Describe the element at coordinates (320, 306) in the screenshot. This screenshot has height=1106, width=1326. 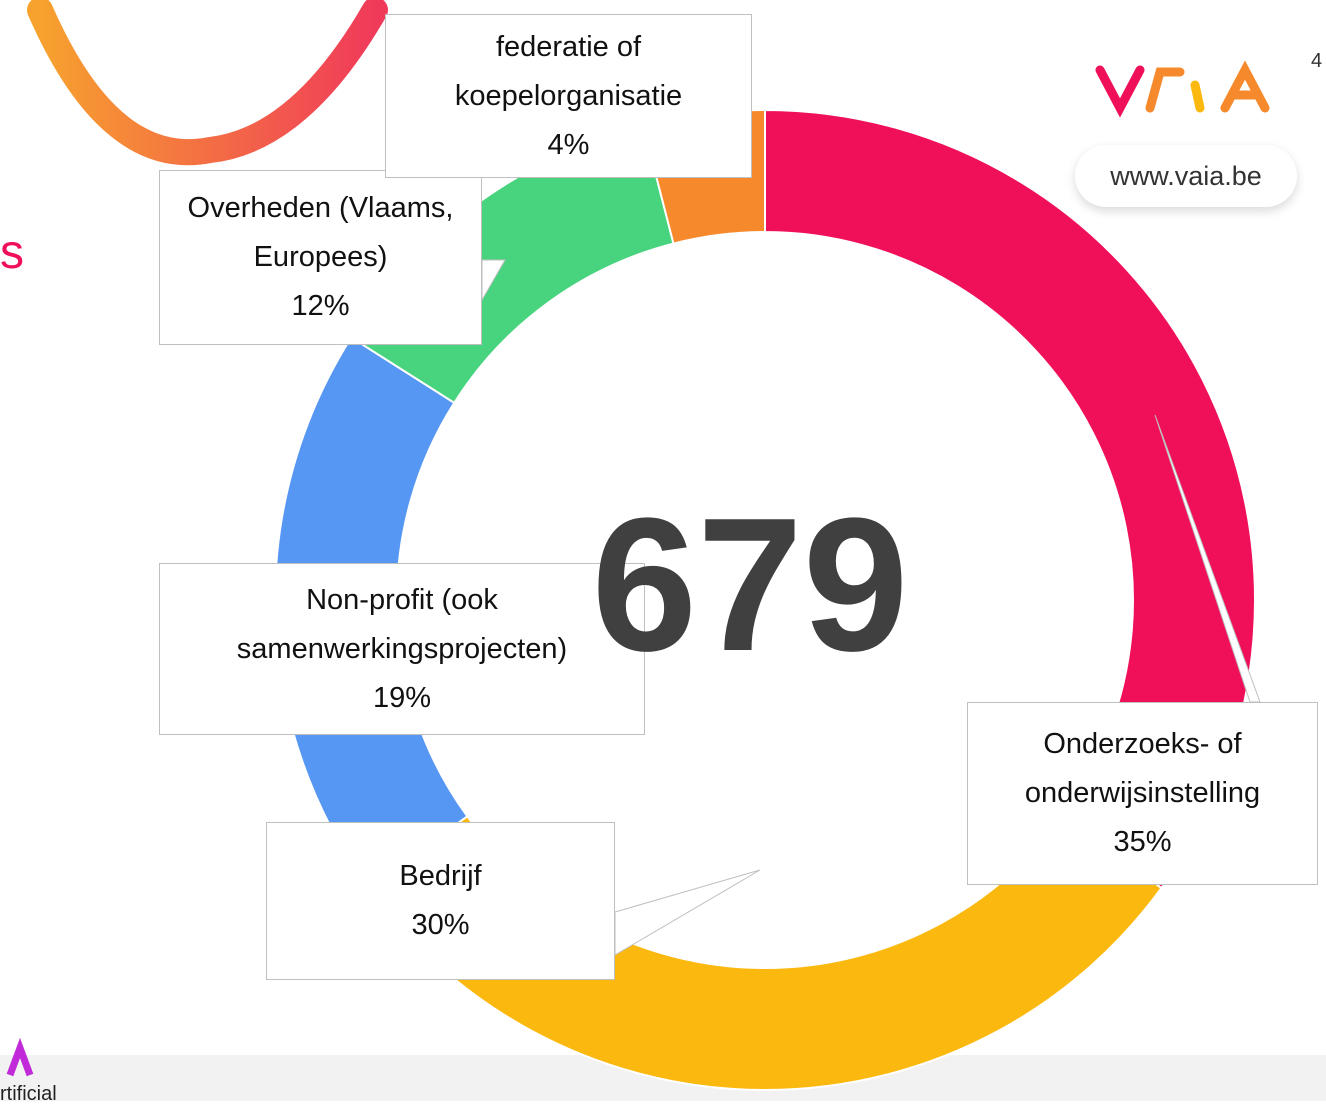
I see `value-label: 12%` at that location.